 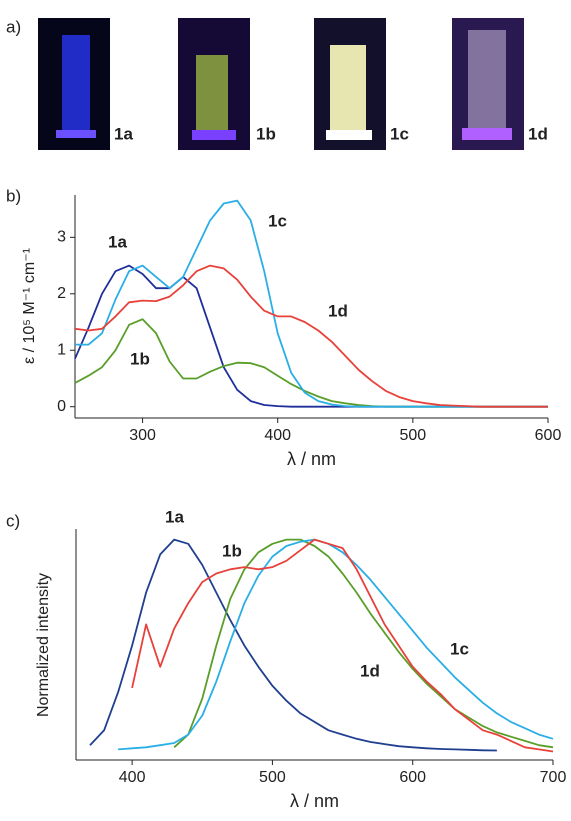 I want to click on x-tick-label: 300, so click(x=142, y=435).